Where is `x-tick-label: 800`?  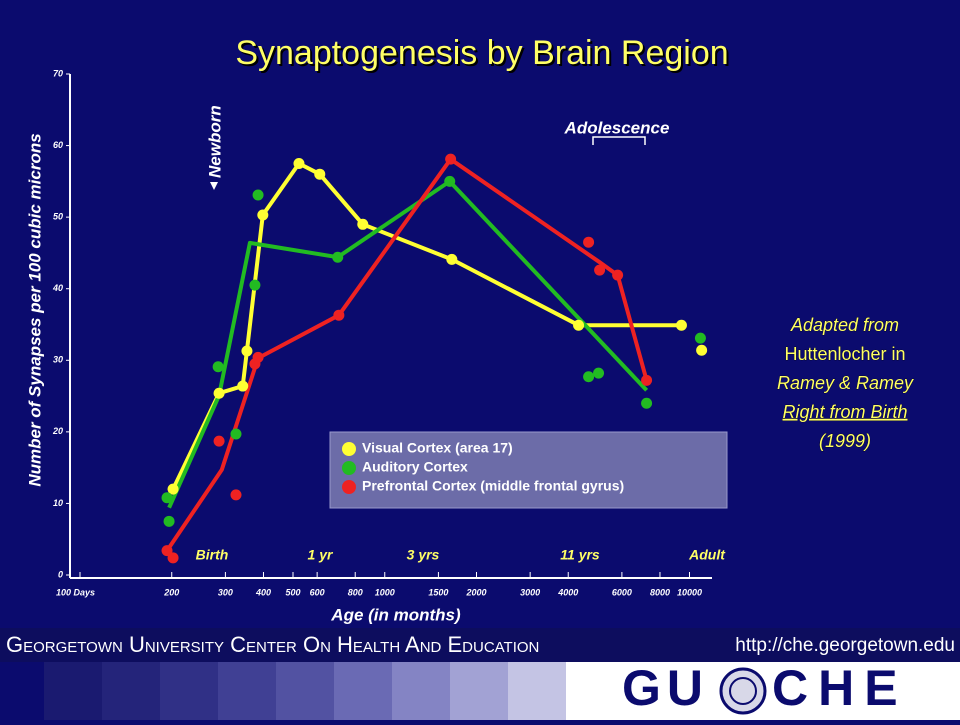
x-tick-label: 800 is located at coordinates (355, 592).